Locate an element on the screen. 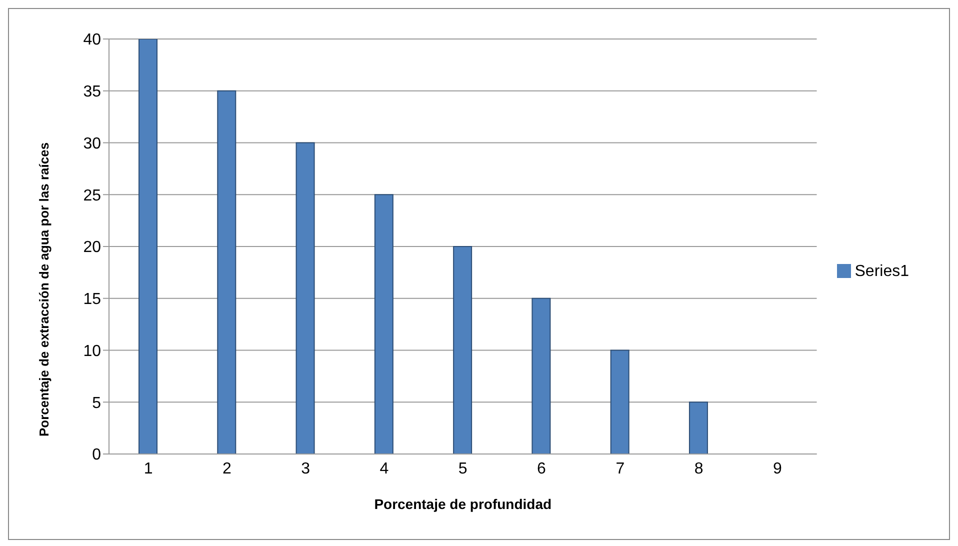  x-tick-label: 5 is located at coordinates (463, 469).